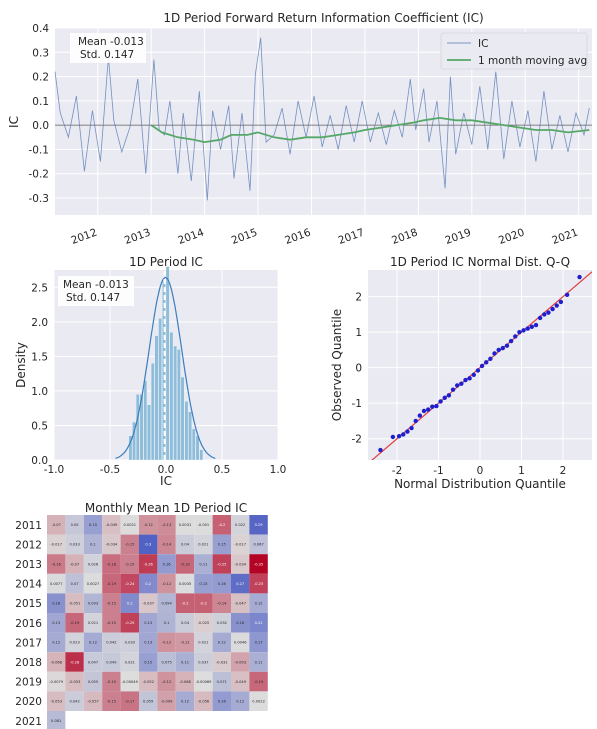 This screenshot has height=729, width=597. I want to click on hm-cell-label: 0.081, so click(56, 721).